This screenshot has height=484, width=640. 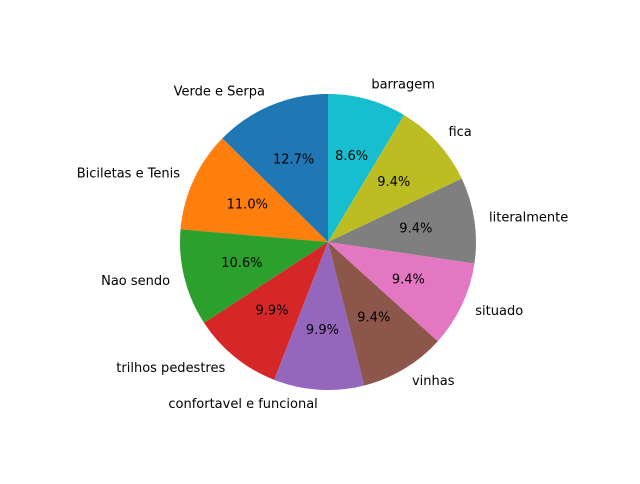 I want to click on slice-label: situado, so click(x=499, y=311).